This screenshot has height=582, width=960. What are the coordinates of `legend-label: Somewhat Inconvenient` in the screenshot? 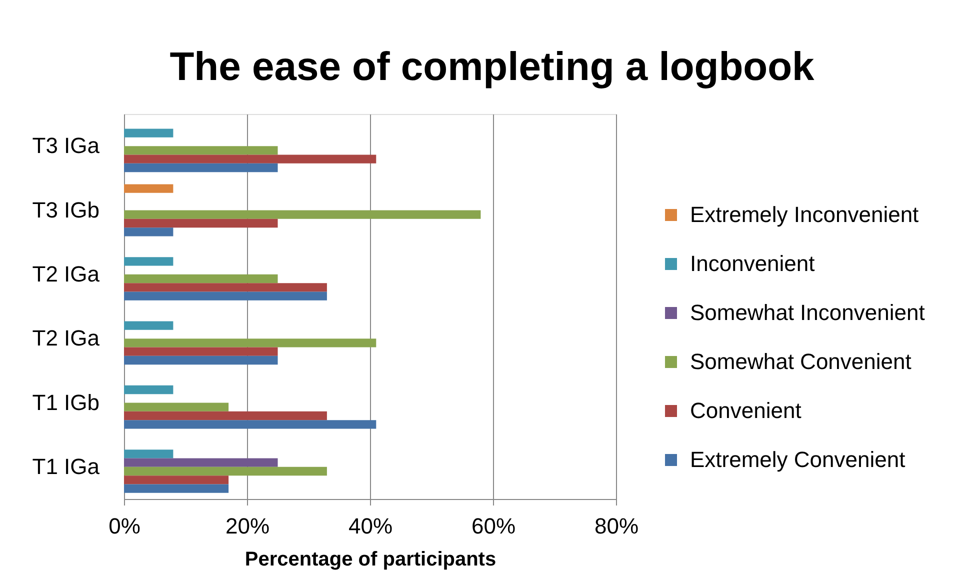 It's located at (807, 312).